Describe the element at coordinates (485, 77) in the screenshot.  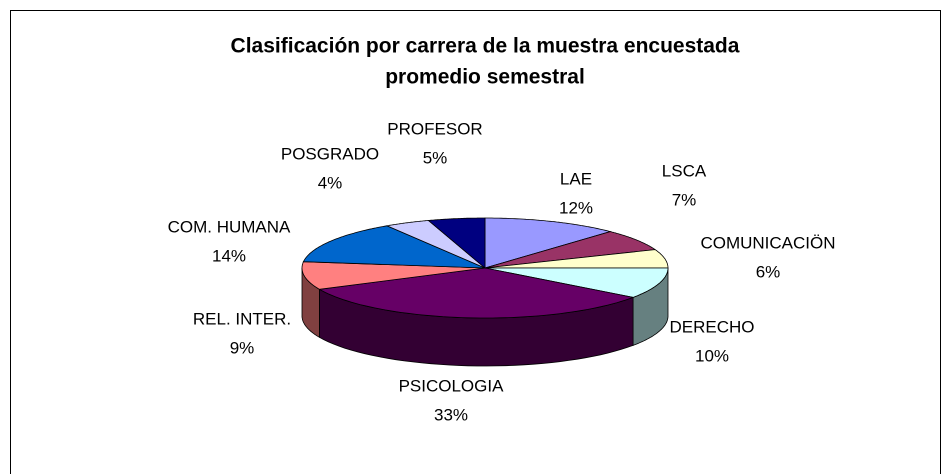
I see `chart-subtitle: promedio semestral` at that location.